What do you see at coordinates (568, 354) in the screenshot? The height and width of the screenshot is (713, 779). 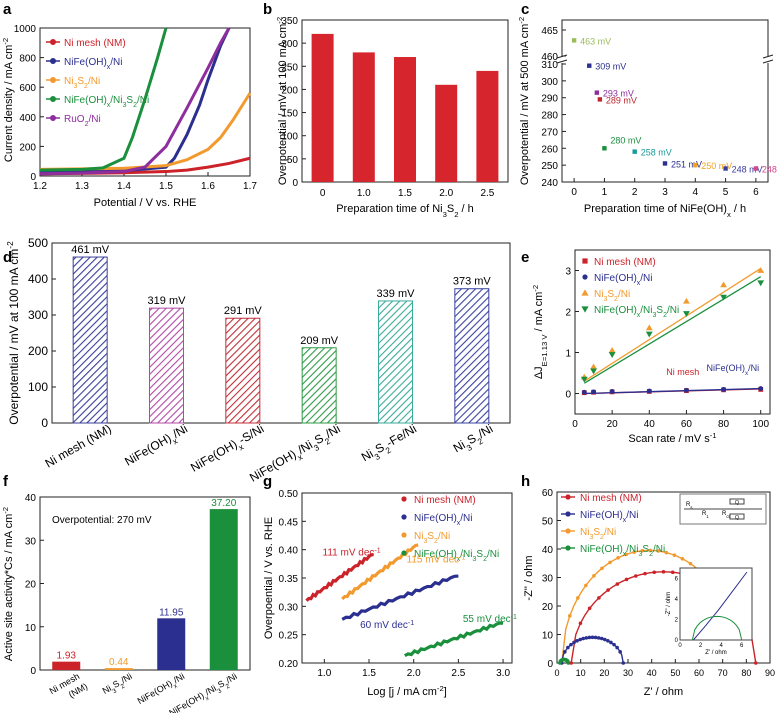 I see `y-tick-label: 1` at bounding box center [568, 354].